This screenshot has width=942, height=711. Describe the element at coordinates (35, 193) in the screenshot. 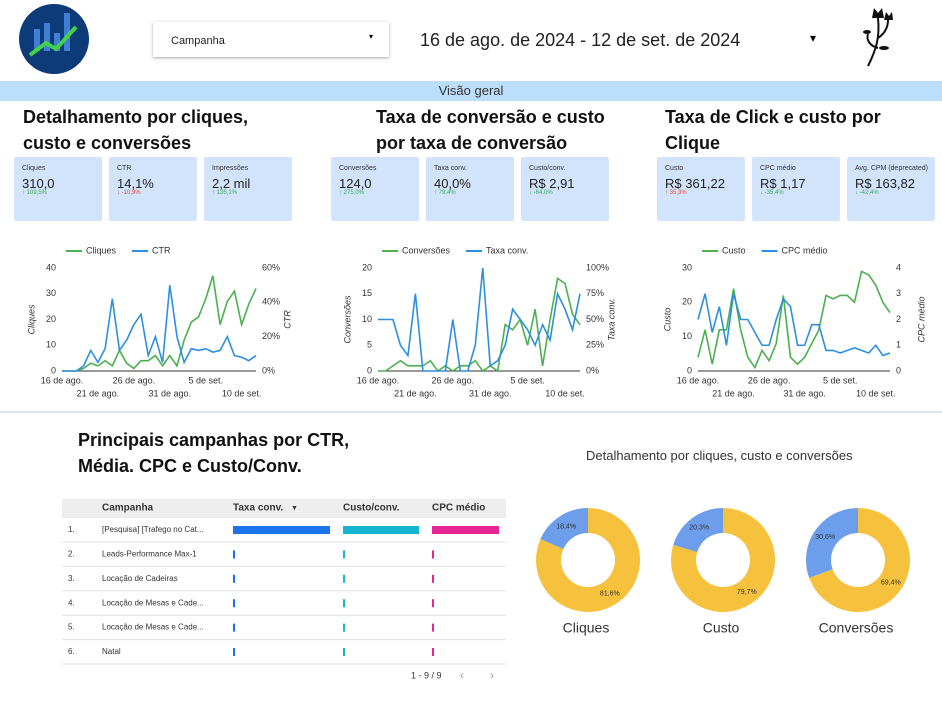

I see `kpi-delta: ↑ 109,5%` at that location.